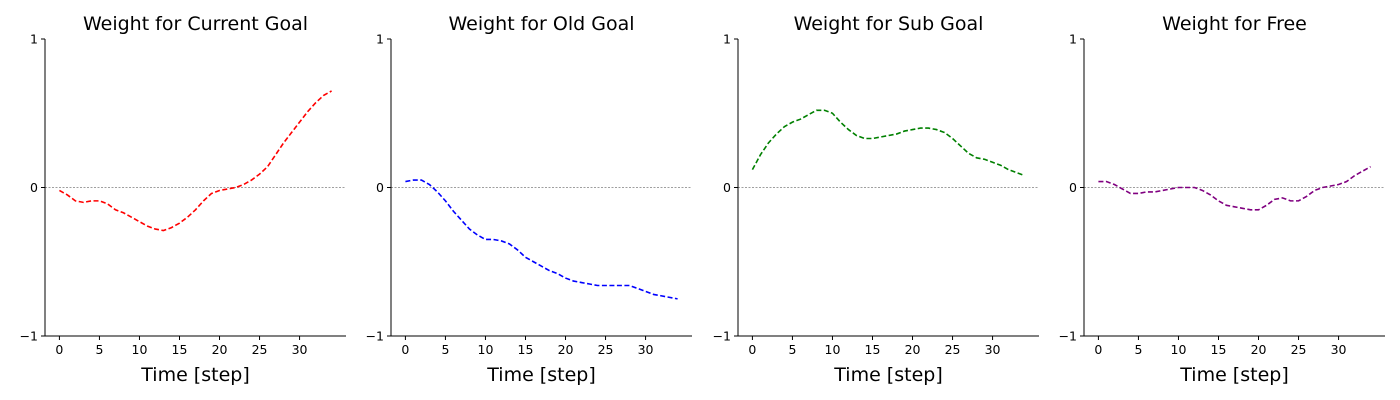  Describe the element at coordinates (195, 24) in the screenshot. I see `chart-title: Weight for Current Goal` at that location.